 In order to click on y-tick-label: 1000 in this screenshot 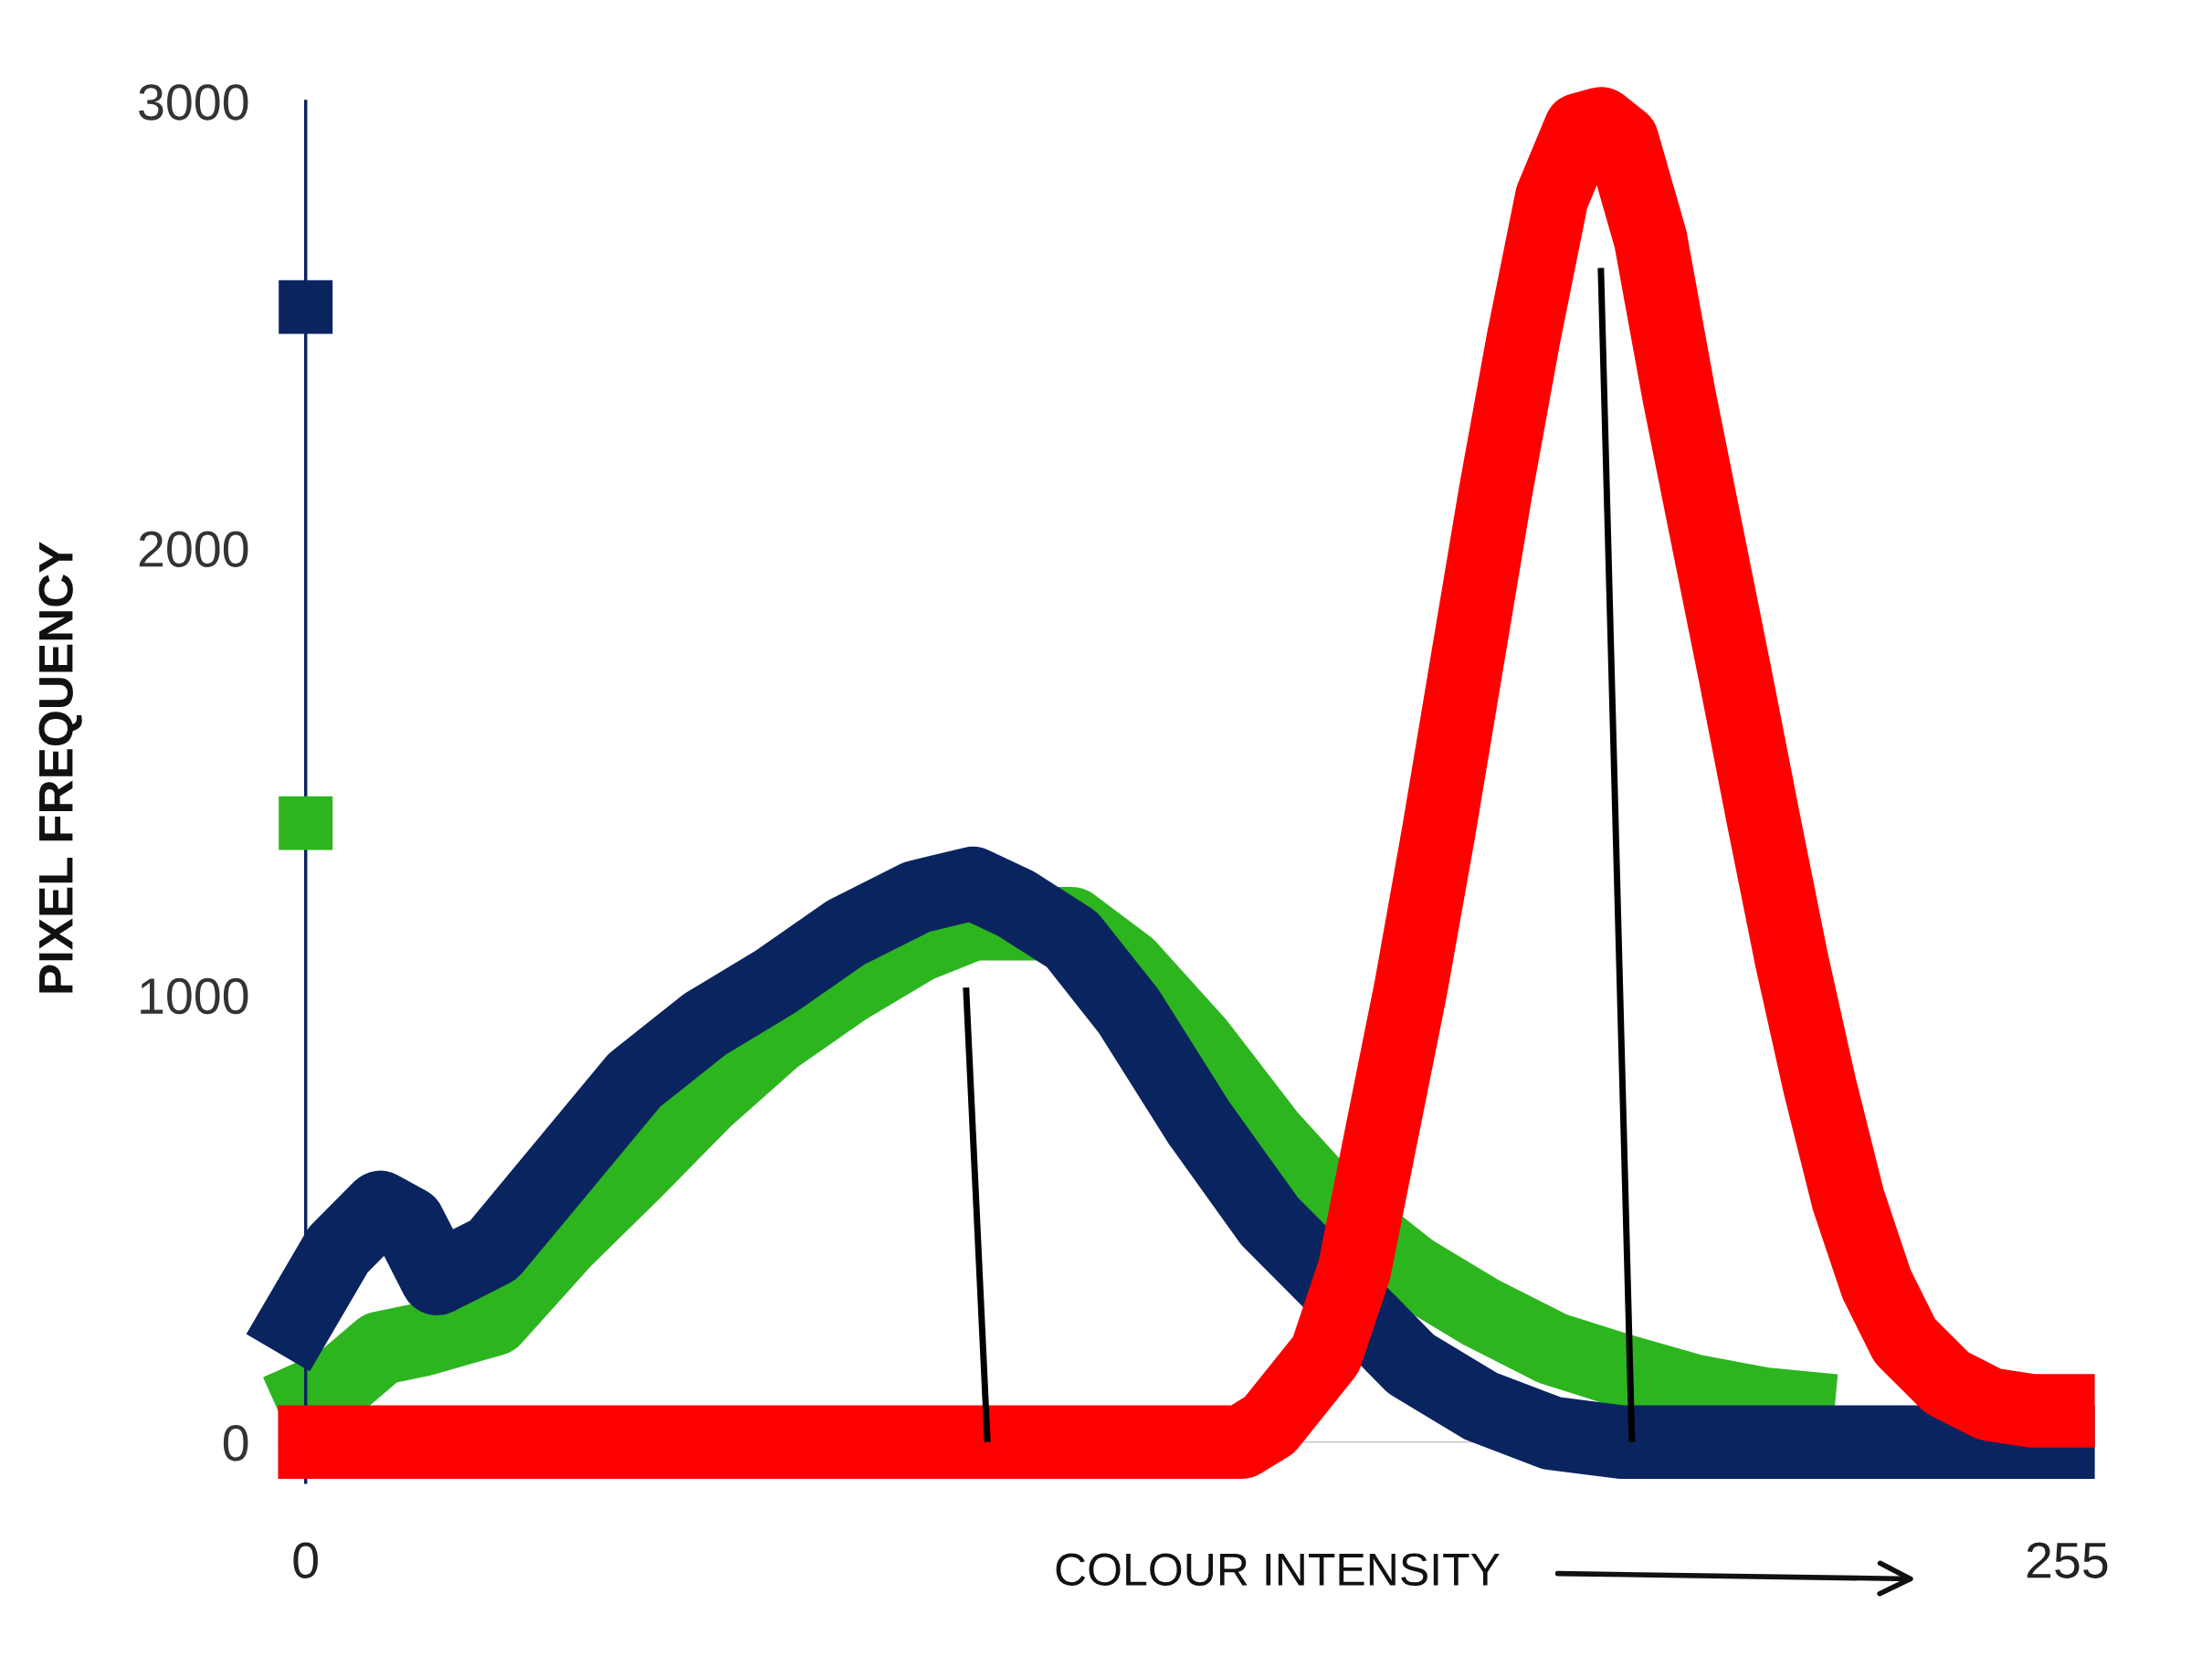, I will do `click(194, 996)`.